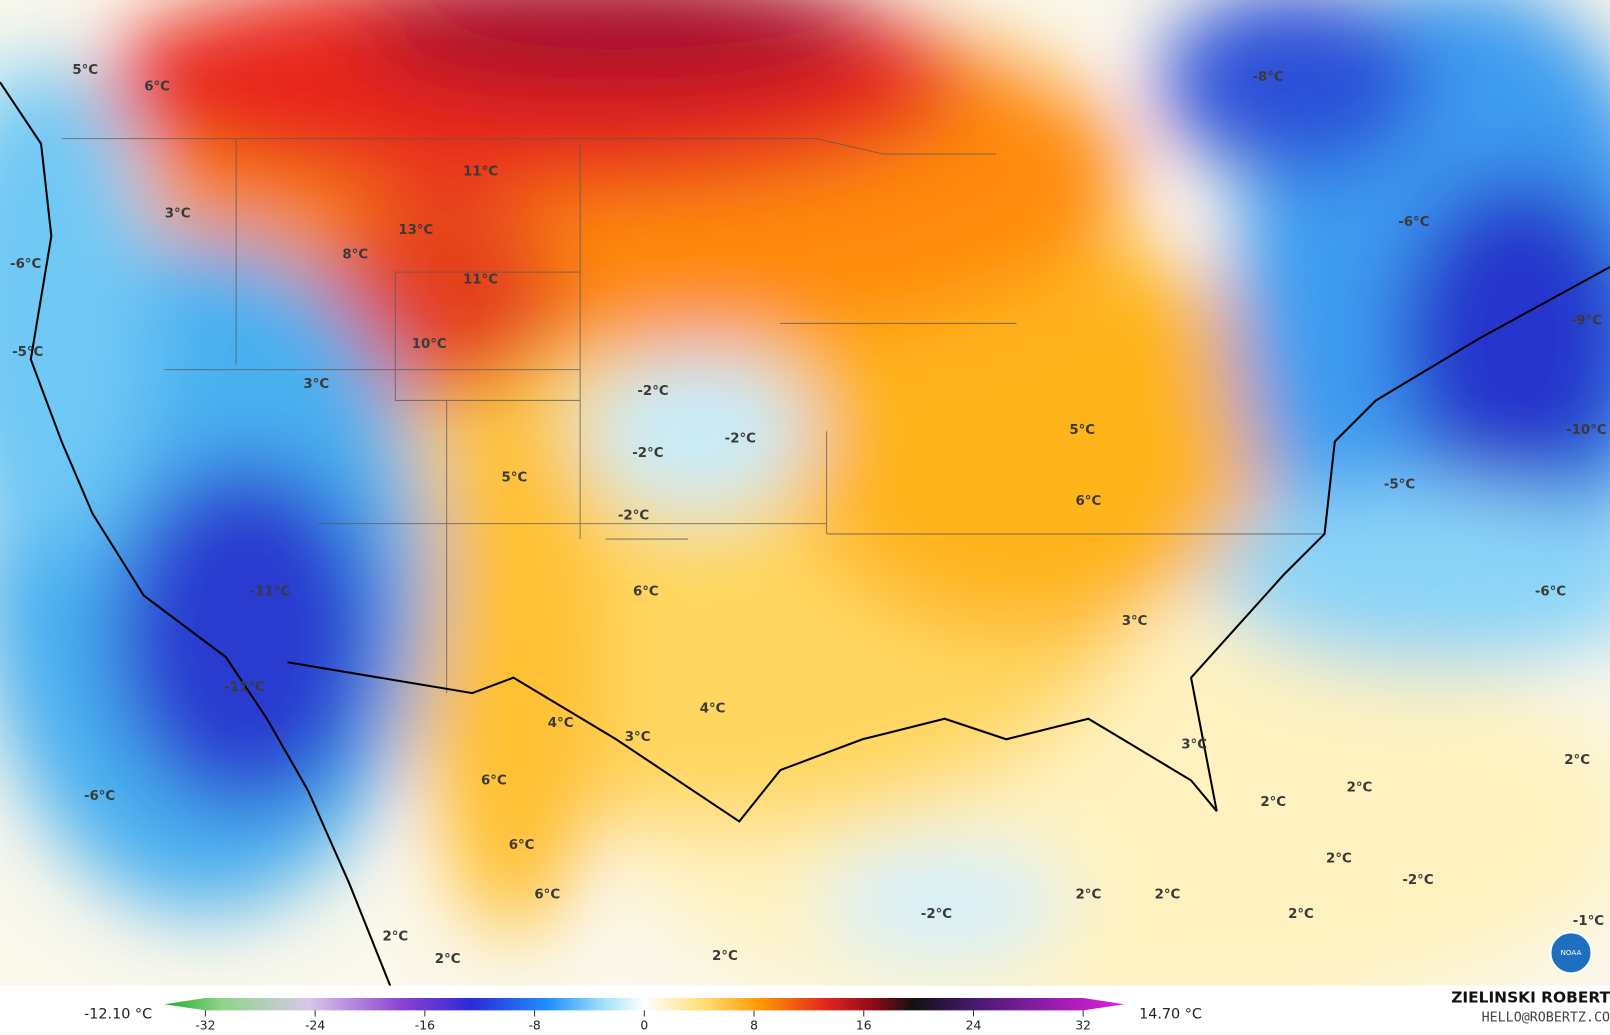 The image size is (1610, 1035). Describe the element at coordinates (644, 1025) in the screenshot. I see `tick-label: 0` at that location.